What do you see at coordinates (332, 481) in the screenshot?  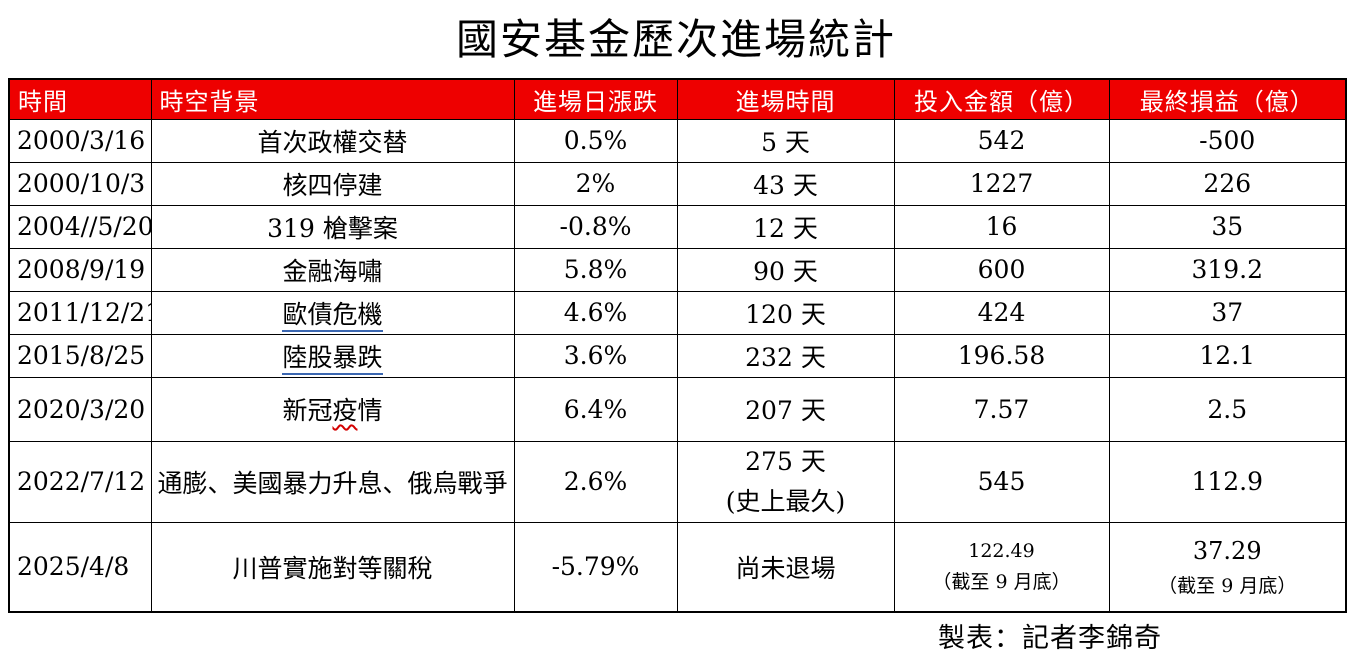 I see `cell-background: 通膨、美國暴力升息、俄烏戰爭` at bounding box center [332, 481].